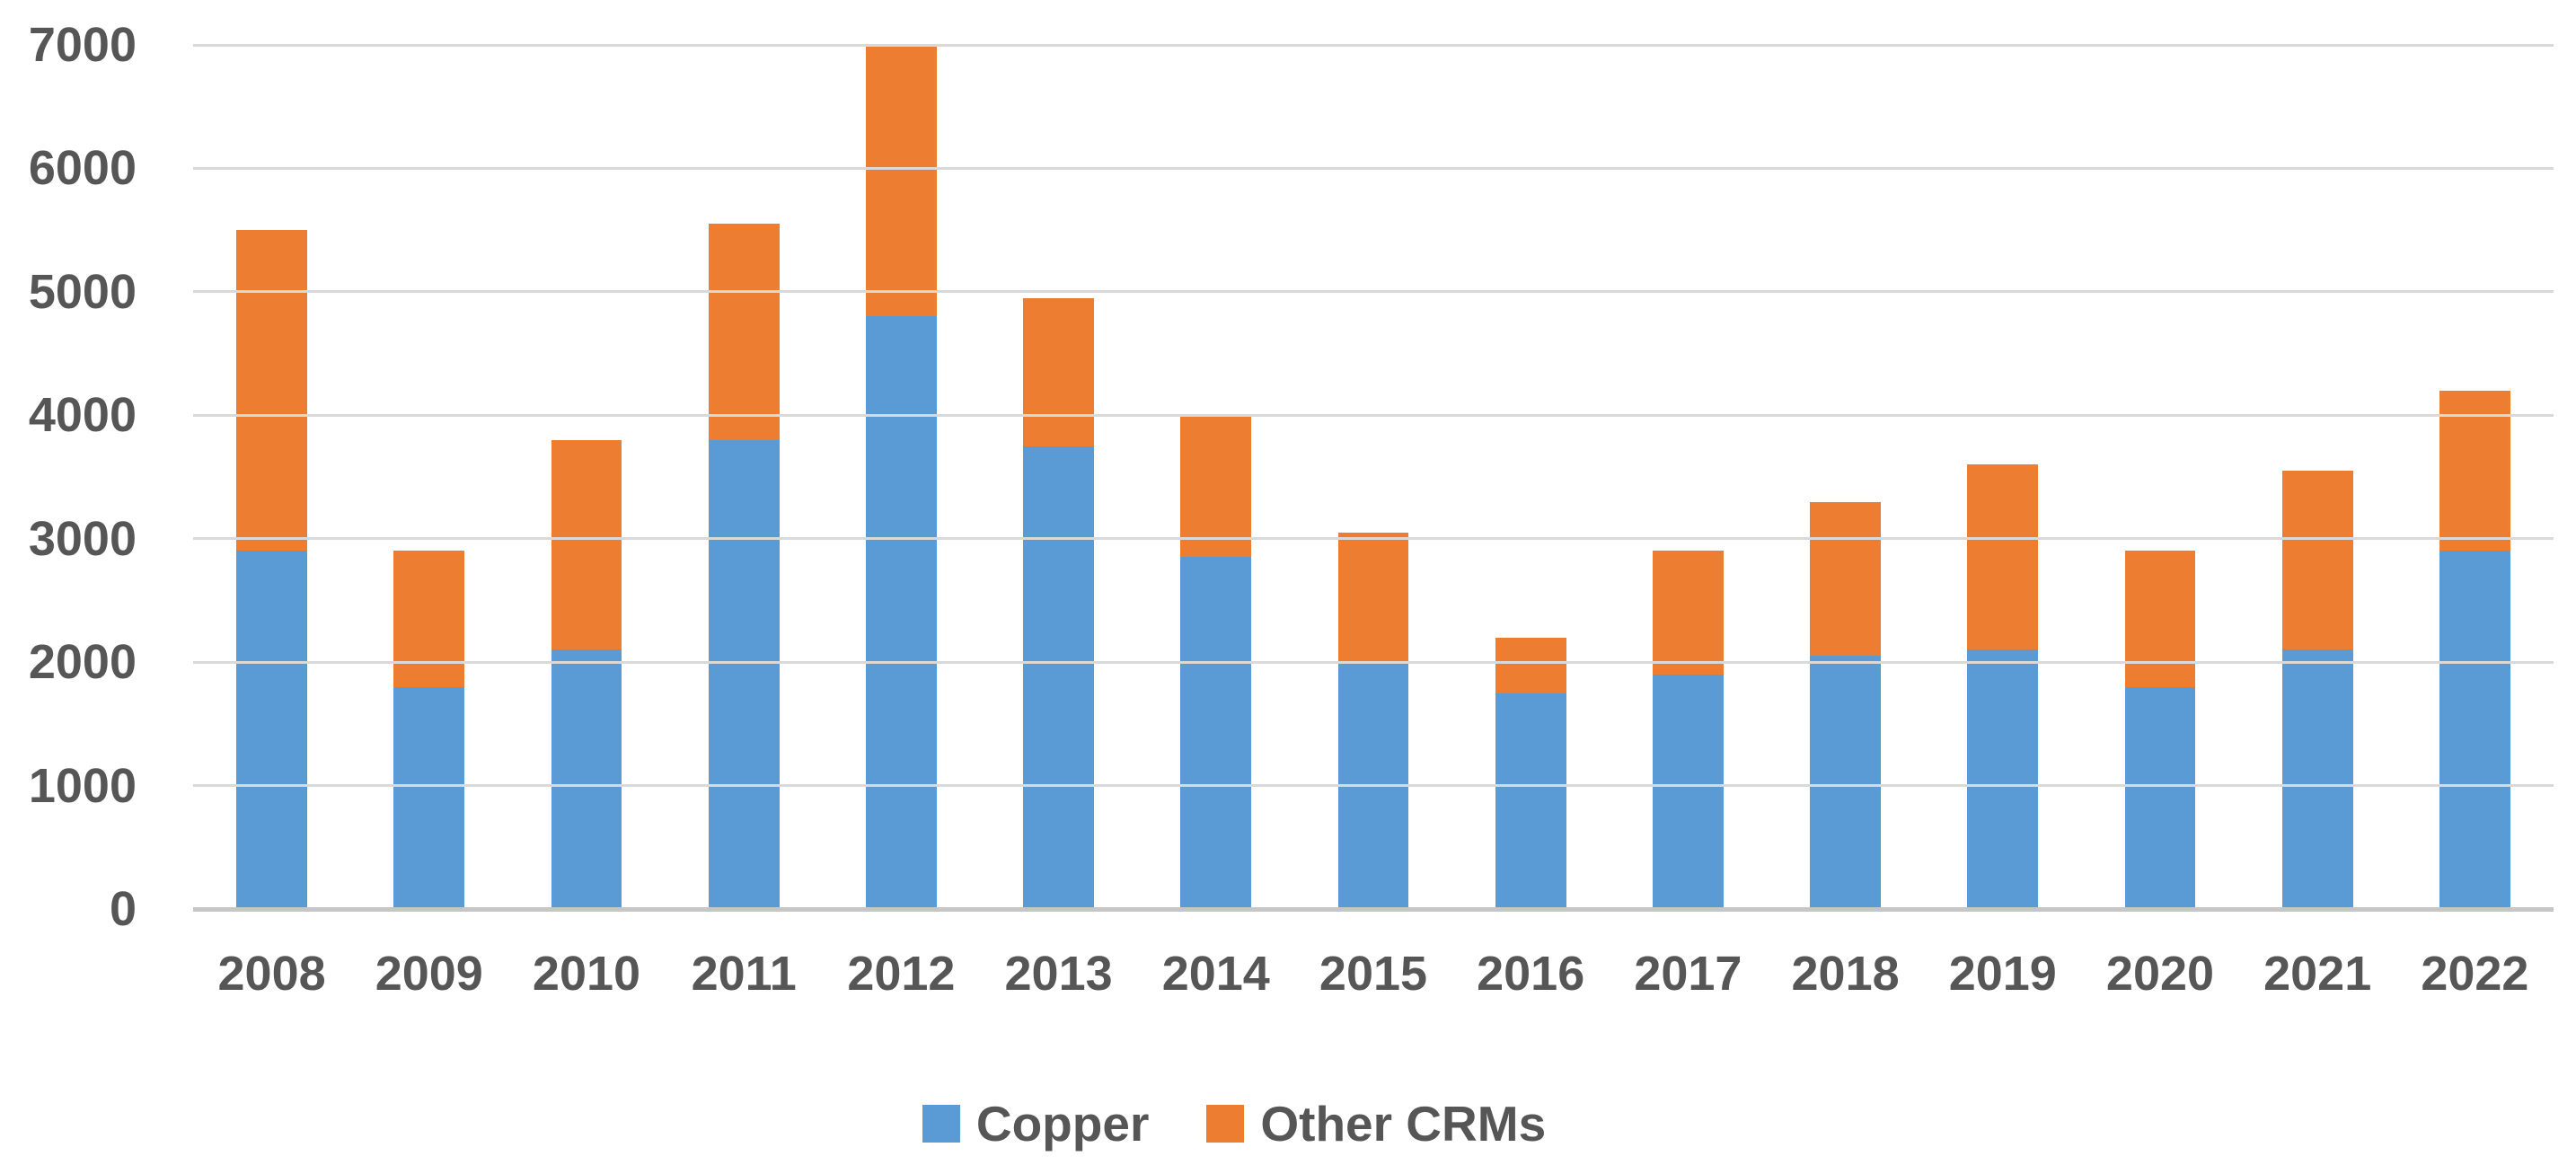 The height and width of the screenshot is (1165, 2576). Describe the element at coordinates (123, 909) in the screenshot. I see `y-tick-label: 0` at that location.